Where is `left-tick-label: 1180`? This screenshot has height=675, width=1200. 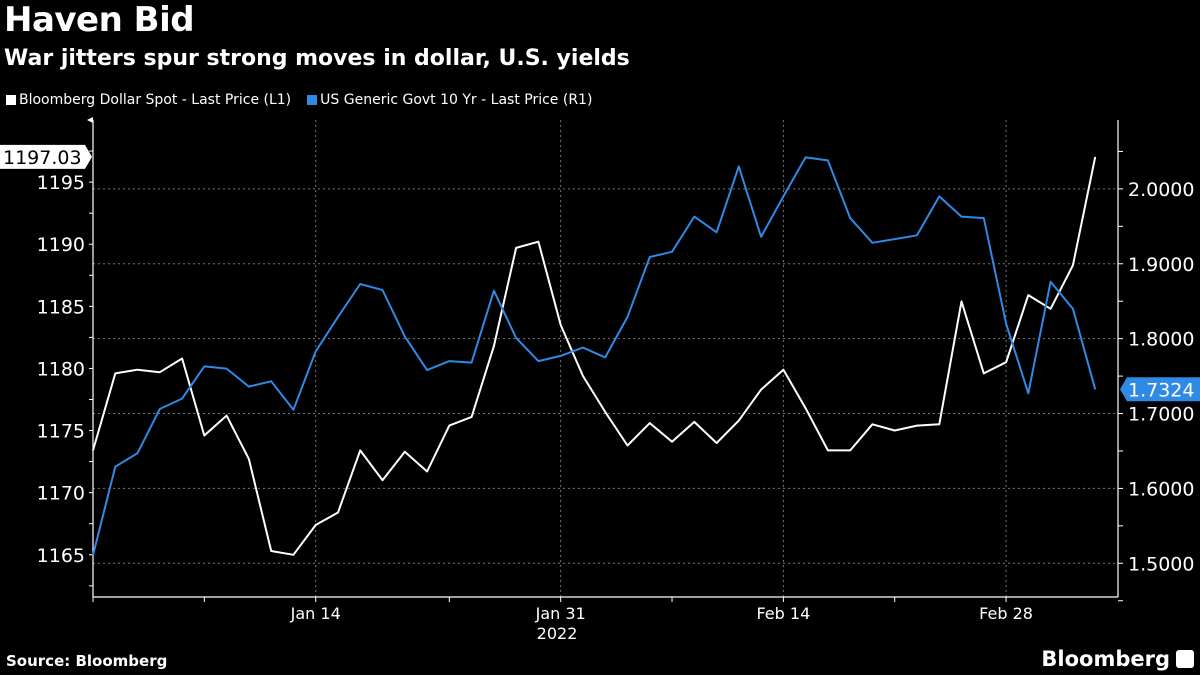
left-tick-label: 1180 is located at coordinates (61, 369).